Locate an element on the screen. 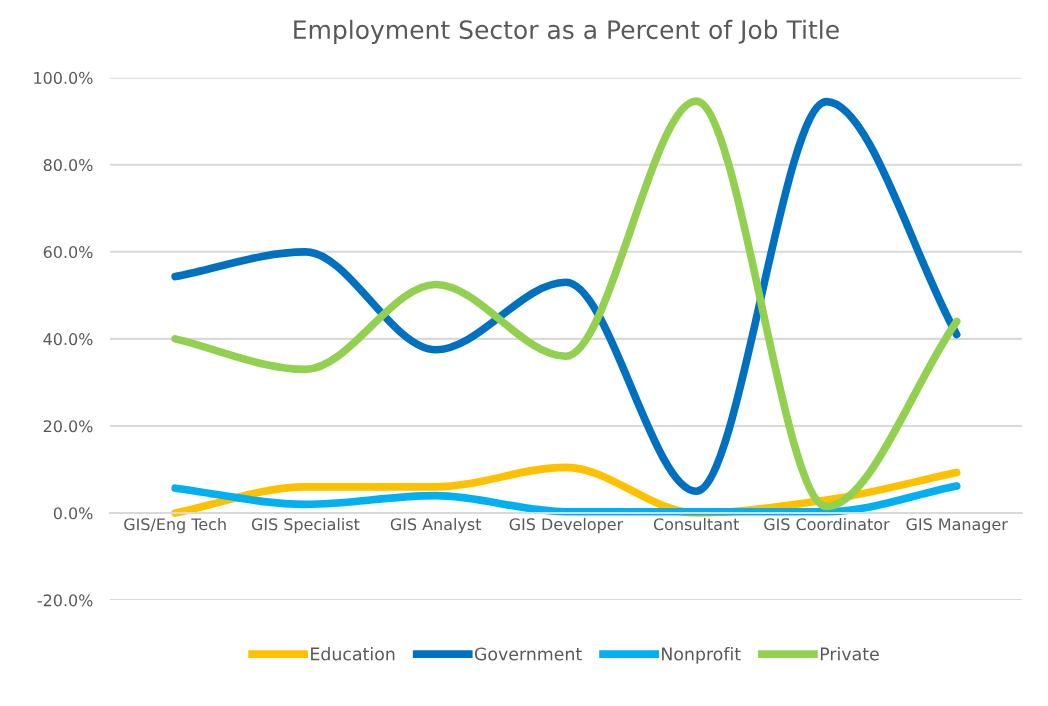 The image size is (1048, 706). y-tick-label: 40.0% is located at coordinates (68, 339).